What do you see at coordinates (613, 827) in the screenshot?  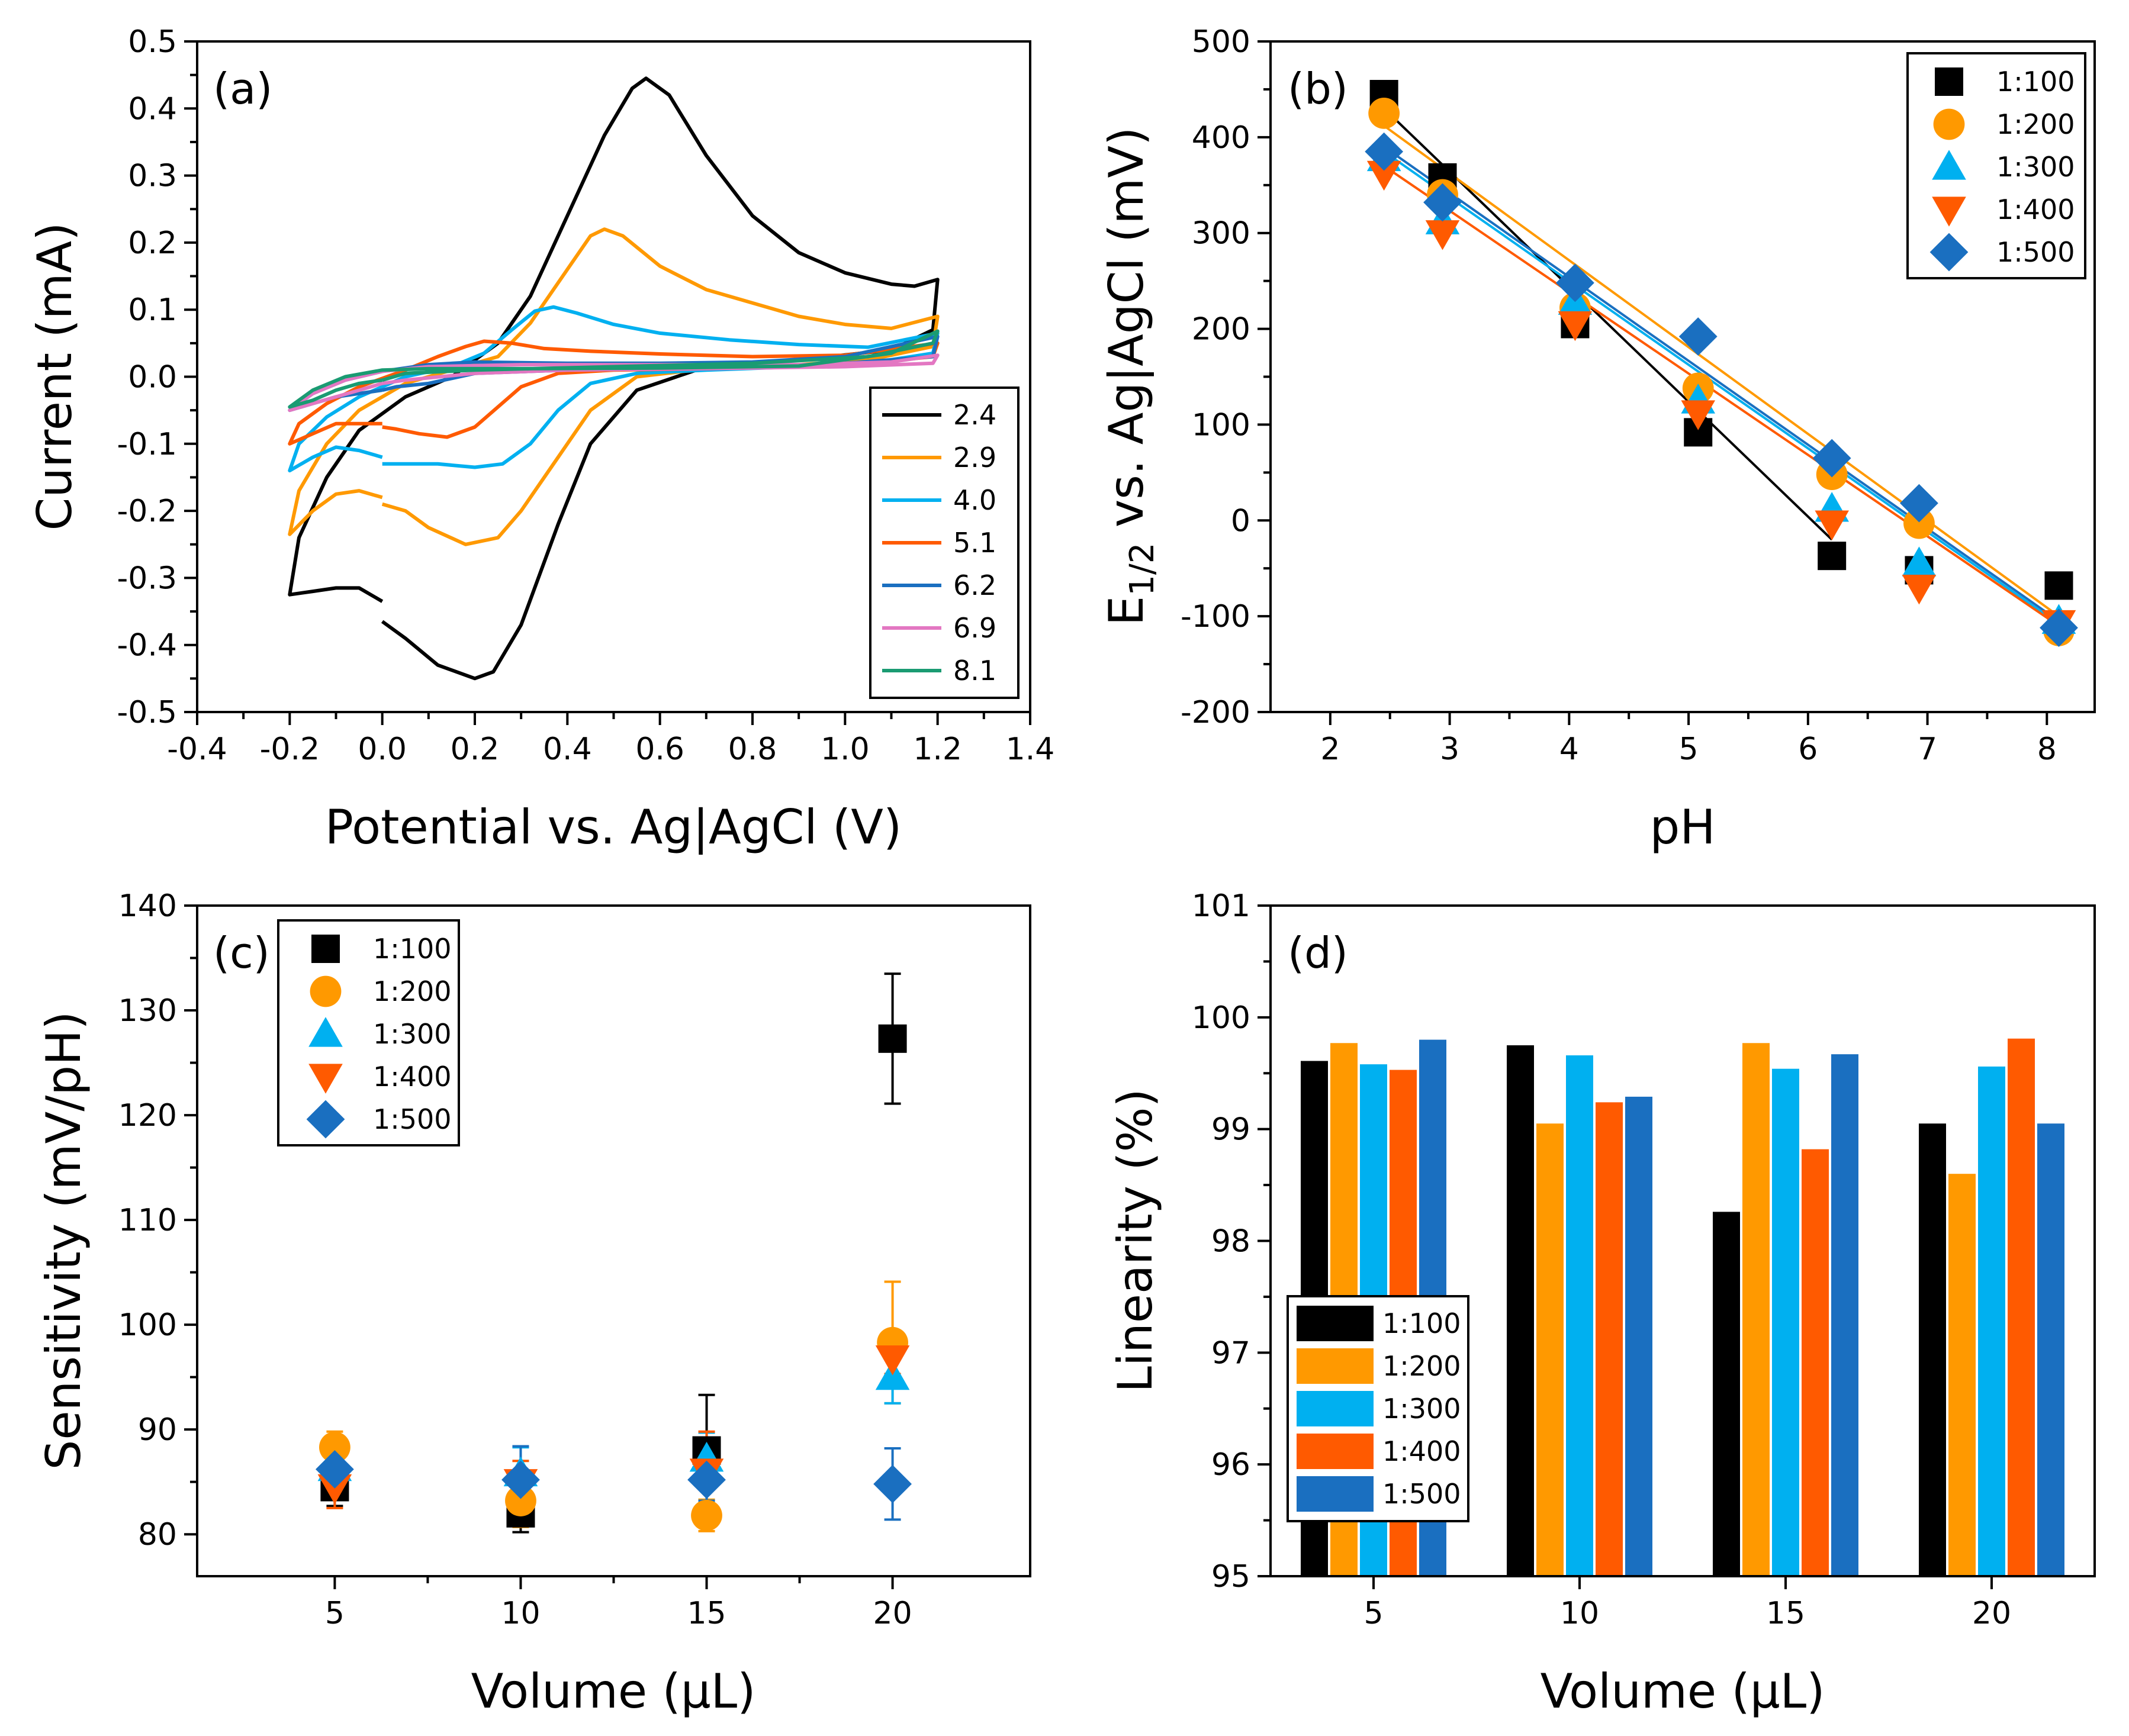 I see `panel-a-x-axis-title: Potential vs. Ag|AgCl (V)` at bounding box center [613, 827].